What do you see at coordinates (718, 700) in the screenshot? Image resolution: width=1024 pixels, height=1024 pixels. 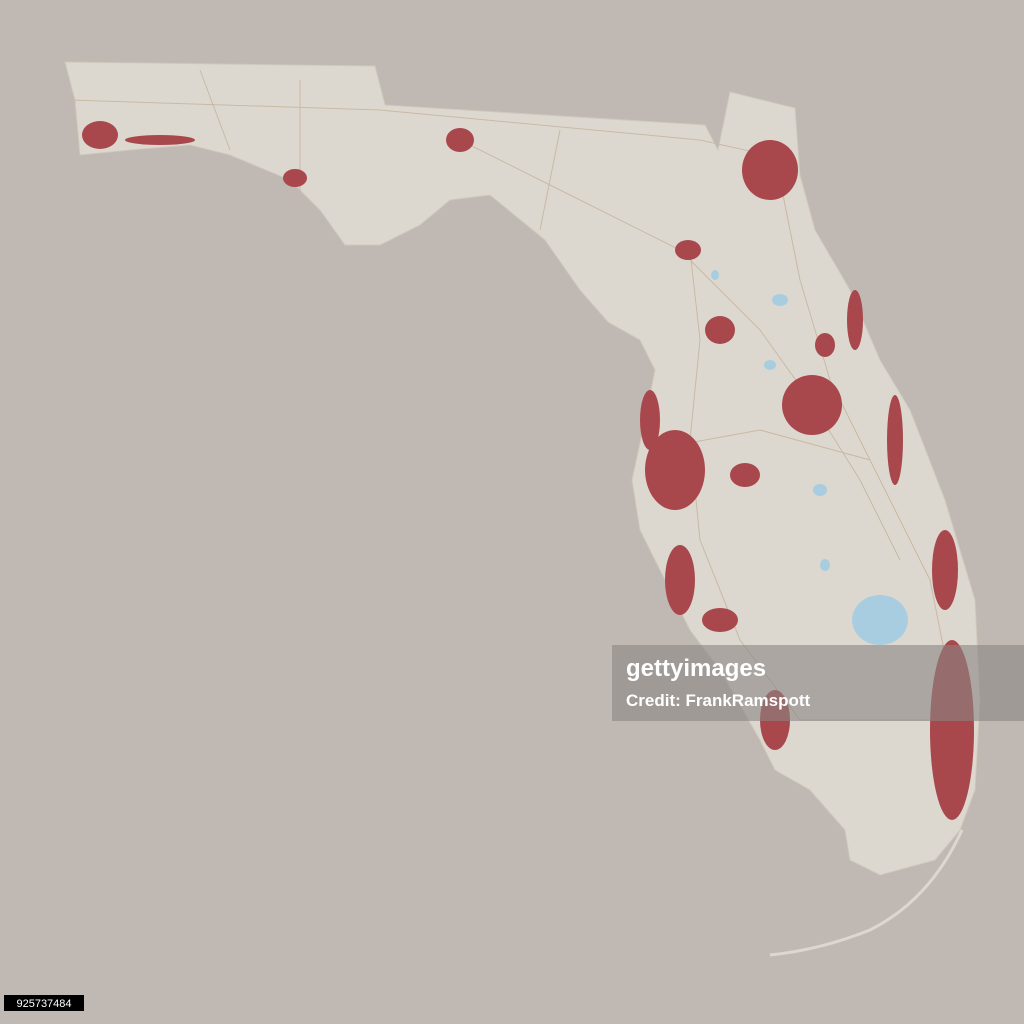 I see `watermark-credit: Credit: FrankRamspott` at bounding box center [718, 700].